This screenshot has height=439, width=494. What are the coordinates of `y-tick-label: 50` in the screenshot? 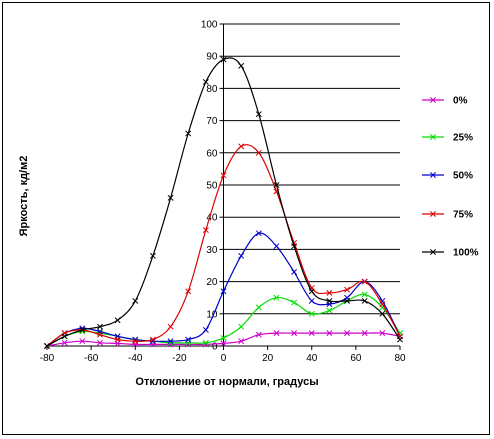 It's located at (212, 186).